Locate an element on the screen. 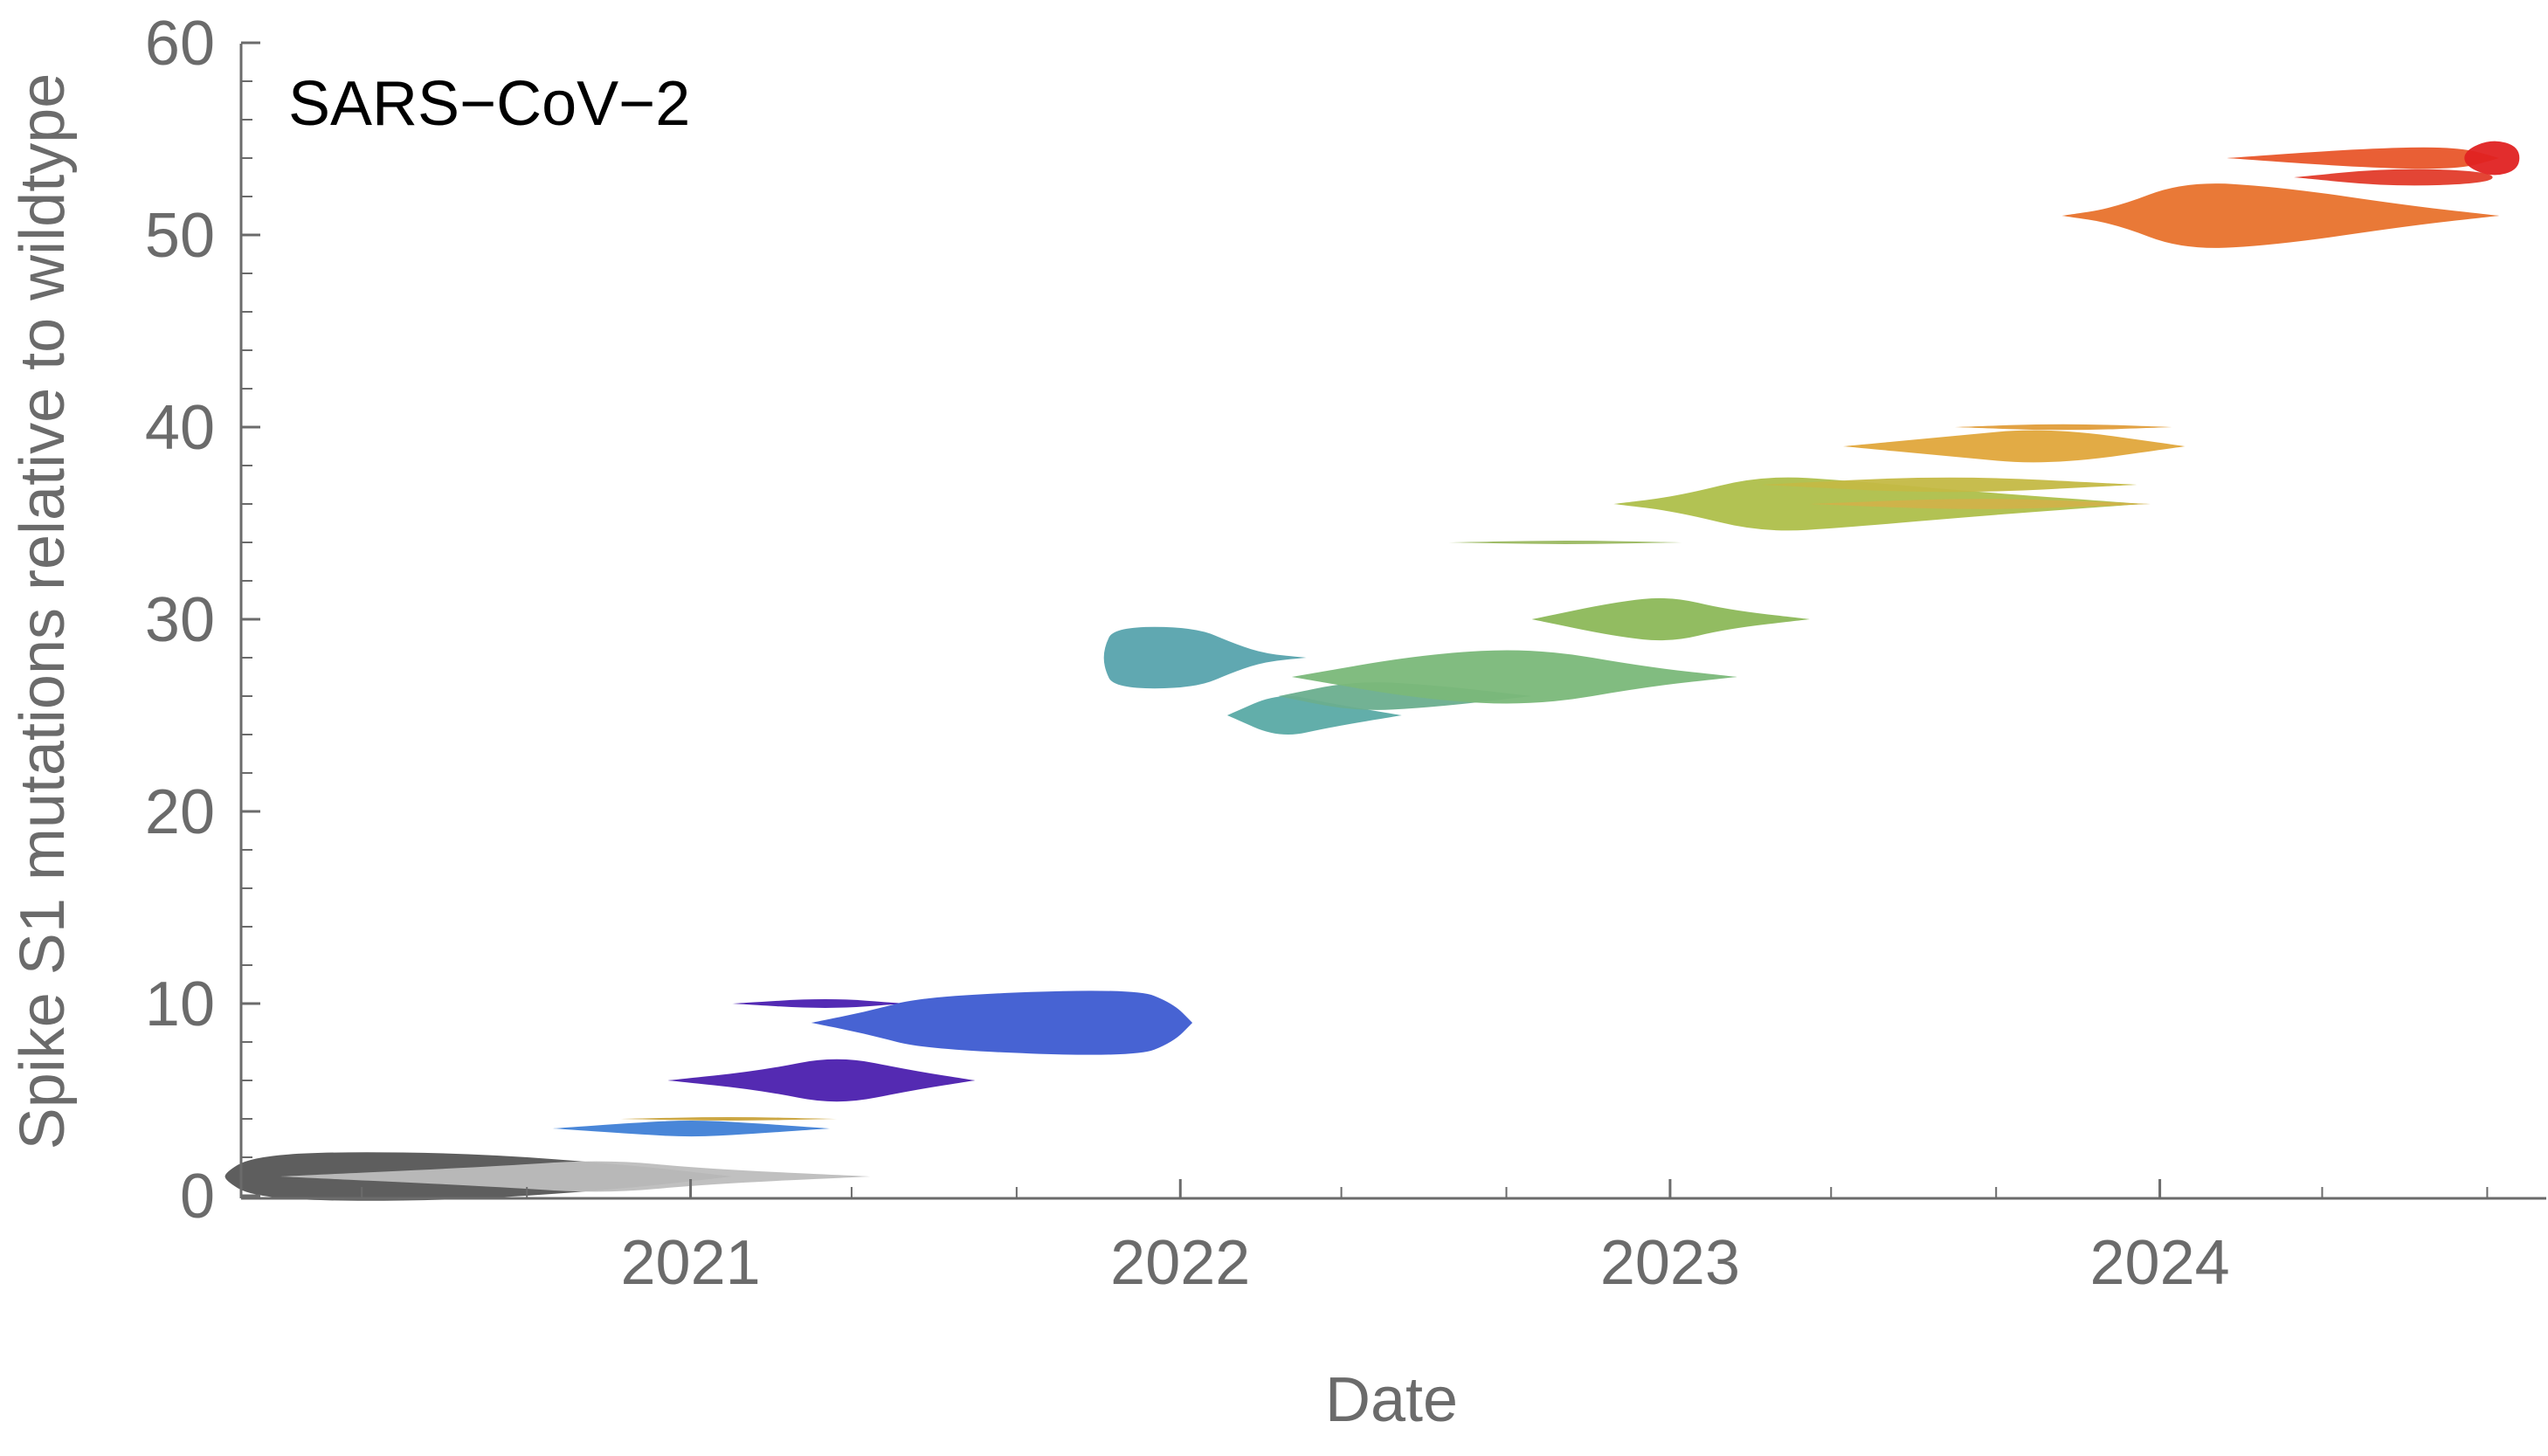 The width and height of the screenshot is (2548, 1456). y-tick-label-20: 20 is located at coordinates (180, 812).